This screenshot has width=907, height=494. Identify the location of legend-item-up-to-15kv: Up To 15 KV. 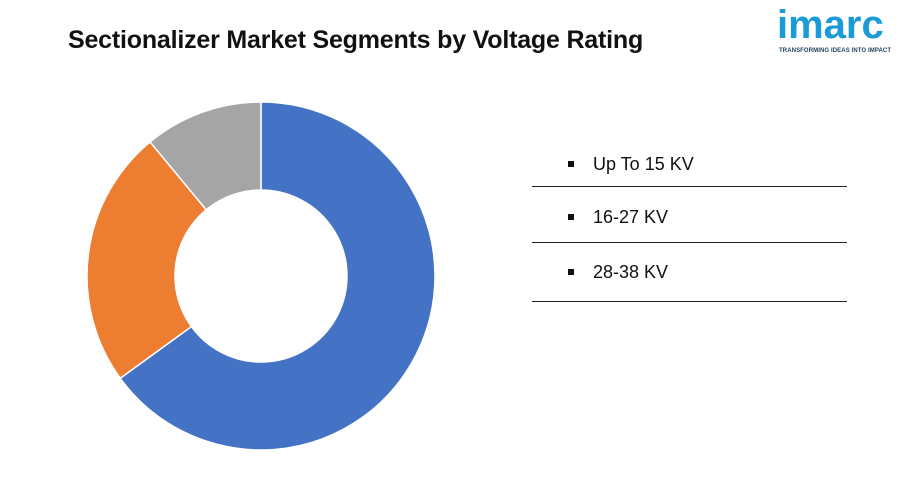
(689, 163).